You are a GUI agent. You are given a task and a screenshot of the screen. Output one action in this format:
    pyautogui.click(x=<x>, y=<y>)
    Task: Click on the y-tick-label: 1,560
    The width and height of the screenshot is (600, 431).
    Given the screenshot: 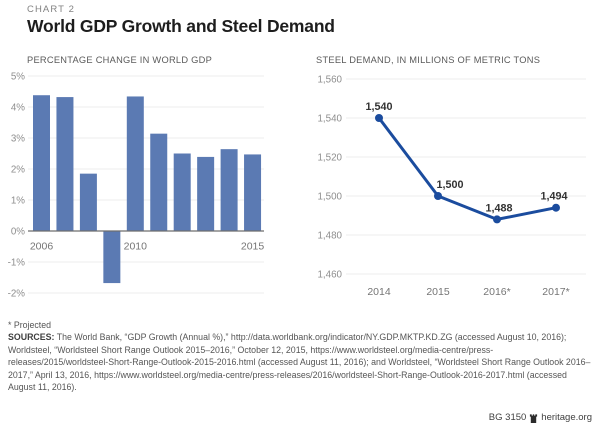 What is the action you would take?
    pyautogui.click(x=329, y=79)
    